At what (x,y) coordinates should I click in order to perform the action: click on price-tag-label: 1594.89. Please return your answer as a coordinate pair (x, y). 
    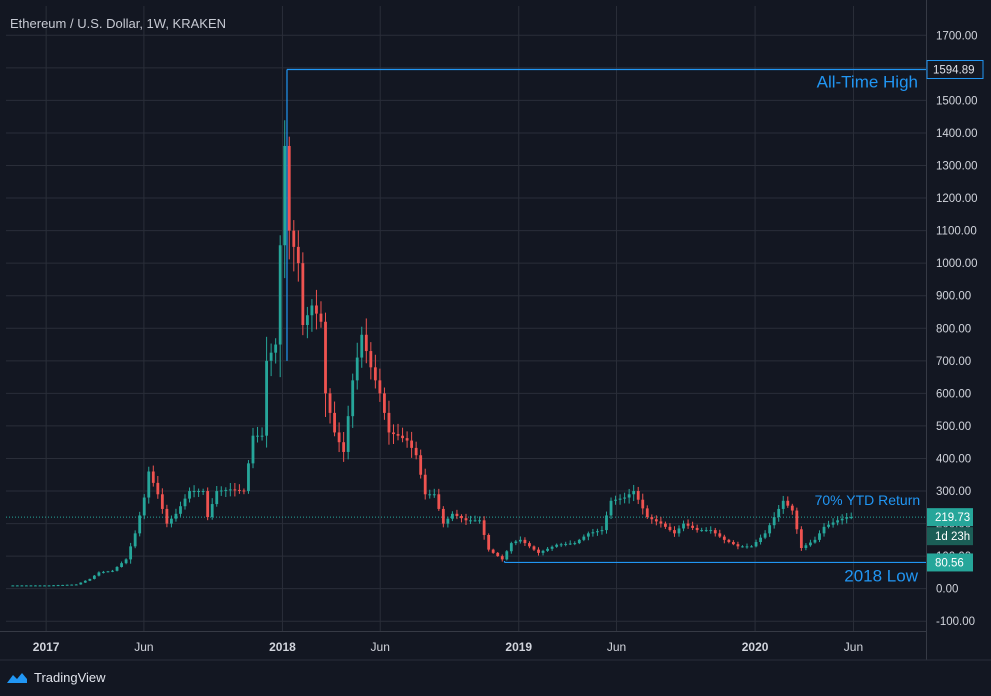
    Looking at the image, I should click on (954, 71).